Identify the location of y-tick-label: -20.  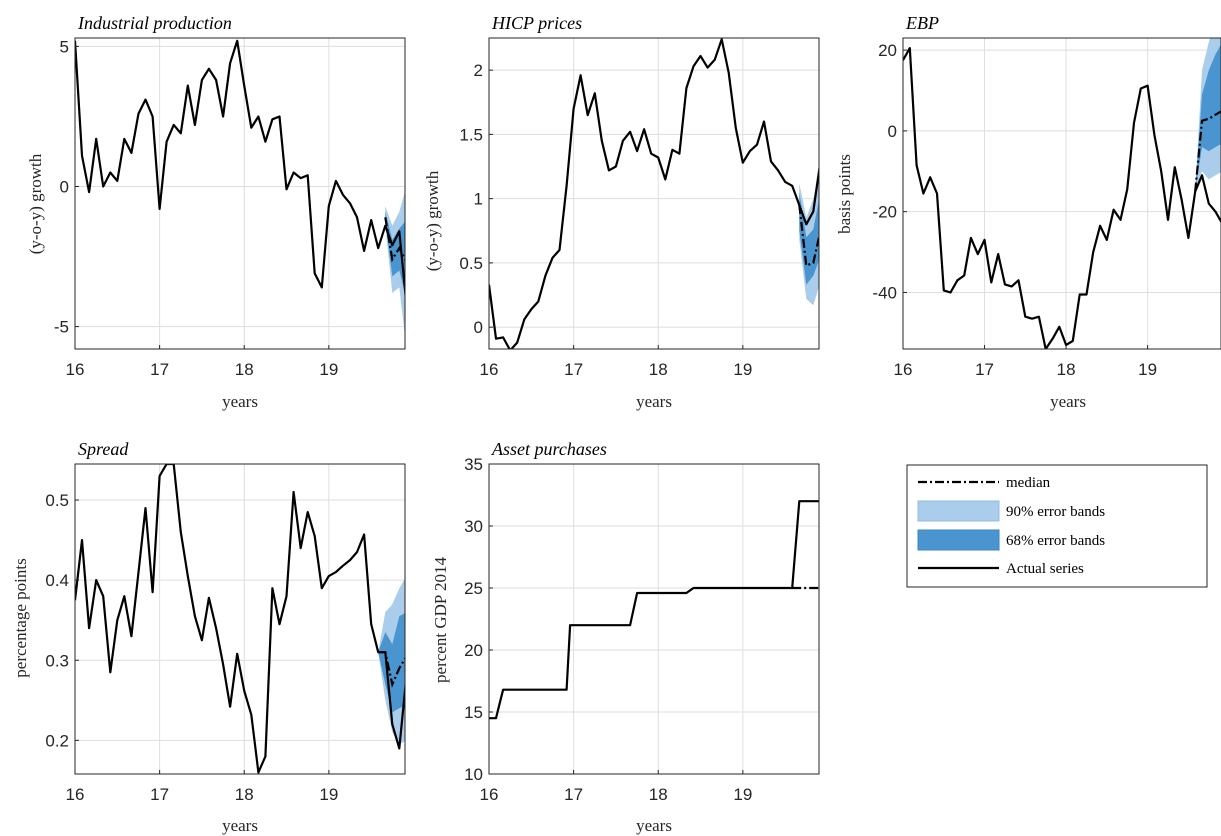
(884, 212).